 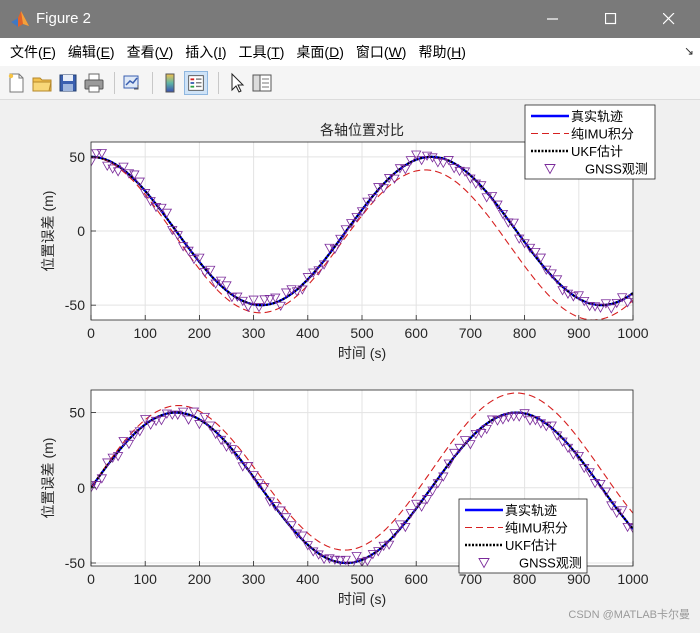 I want to click on figure-toolbar, so click(x=350, y=83).